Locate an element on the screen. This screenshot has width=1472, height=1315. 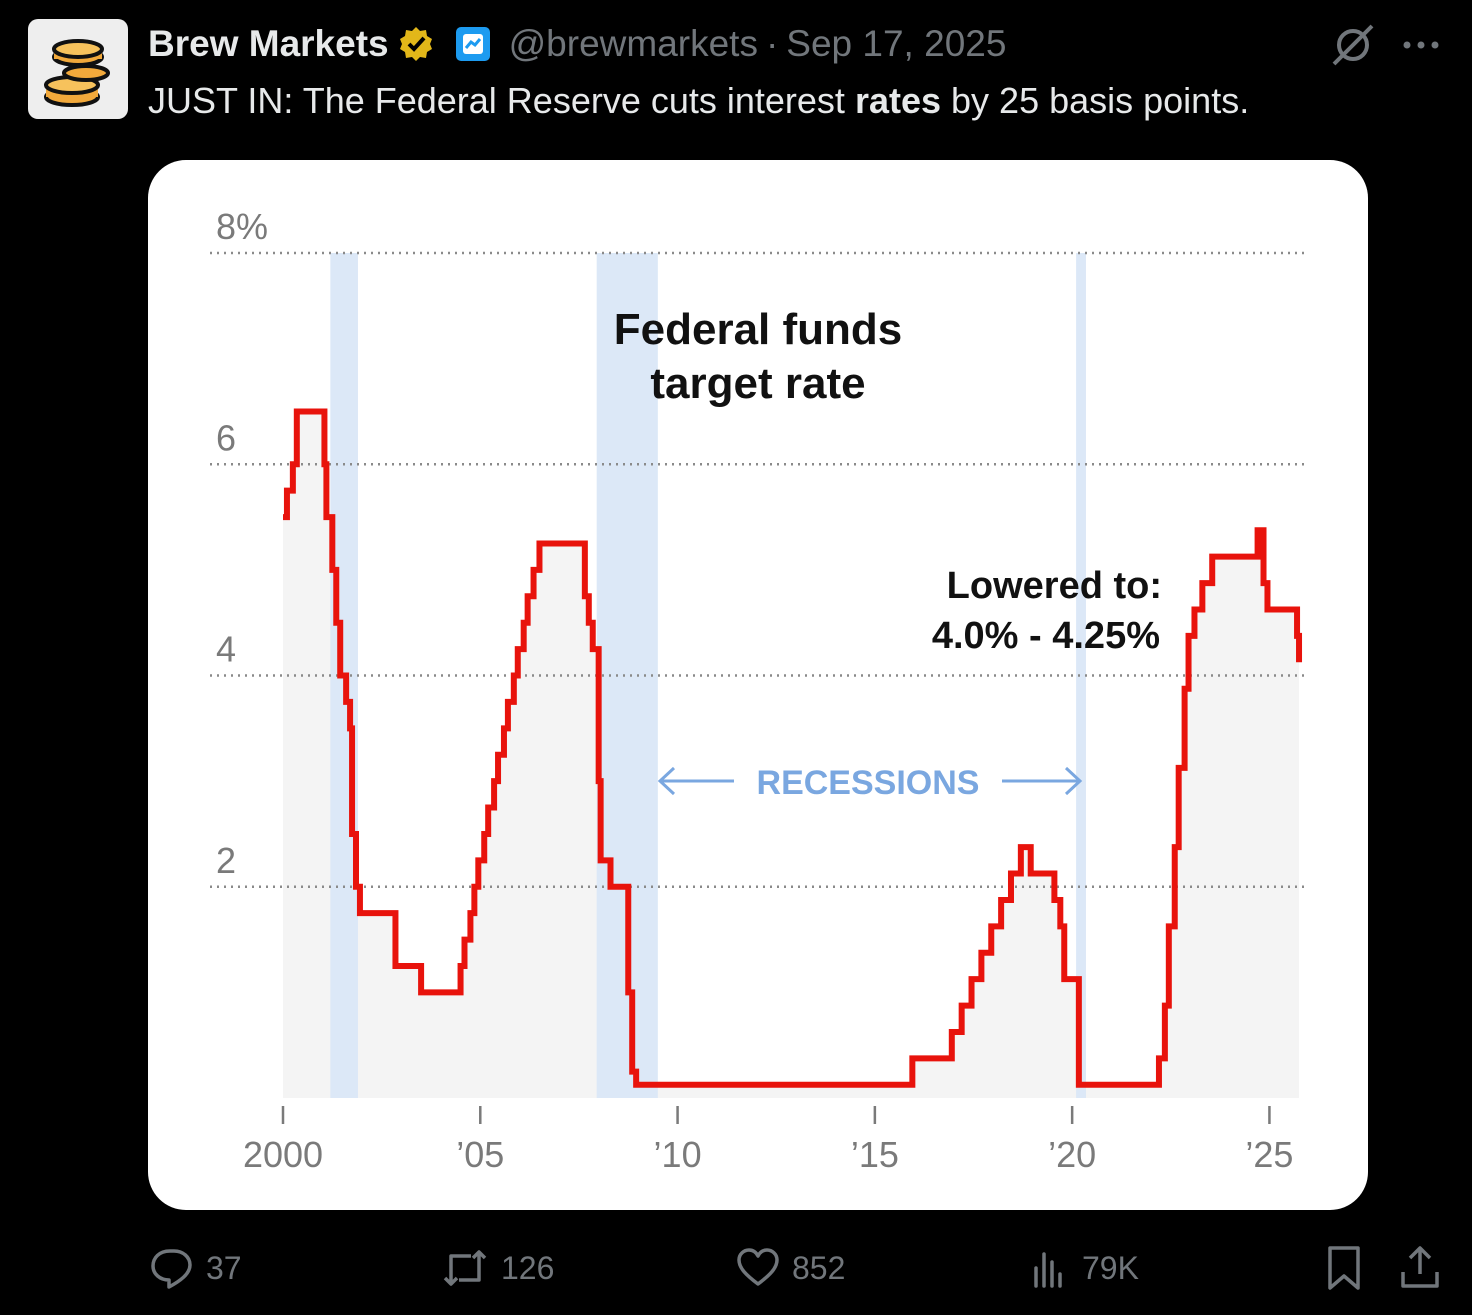
left-arrow-icon is located at coordinates (695, 781).